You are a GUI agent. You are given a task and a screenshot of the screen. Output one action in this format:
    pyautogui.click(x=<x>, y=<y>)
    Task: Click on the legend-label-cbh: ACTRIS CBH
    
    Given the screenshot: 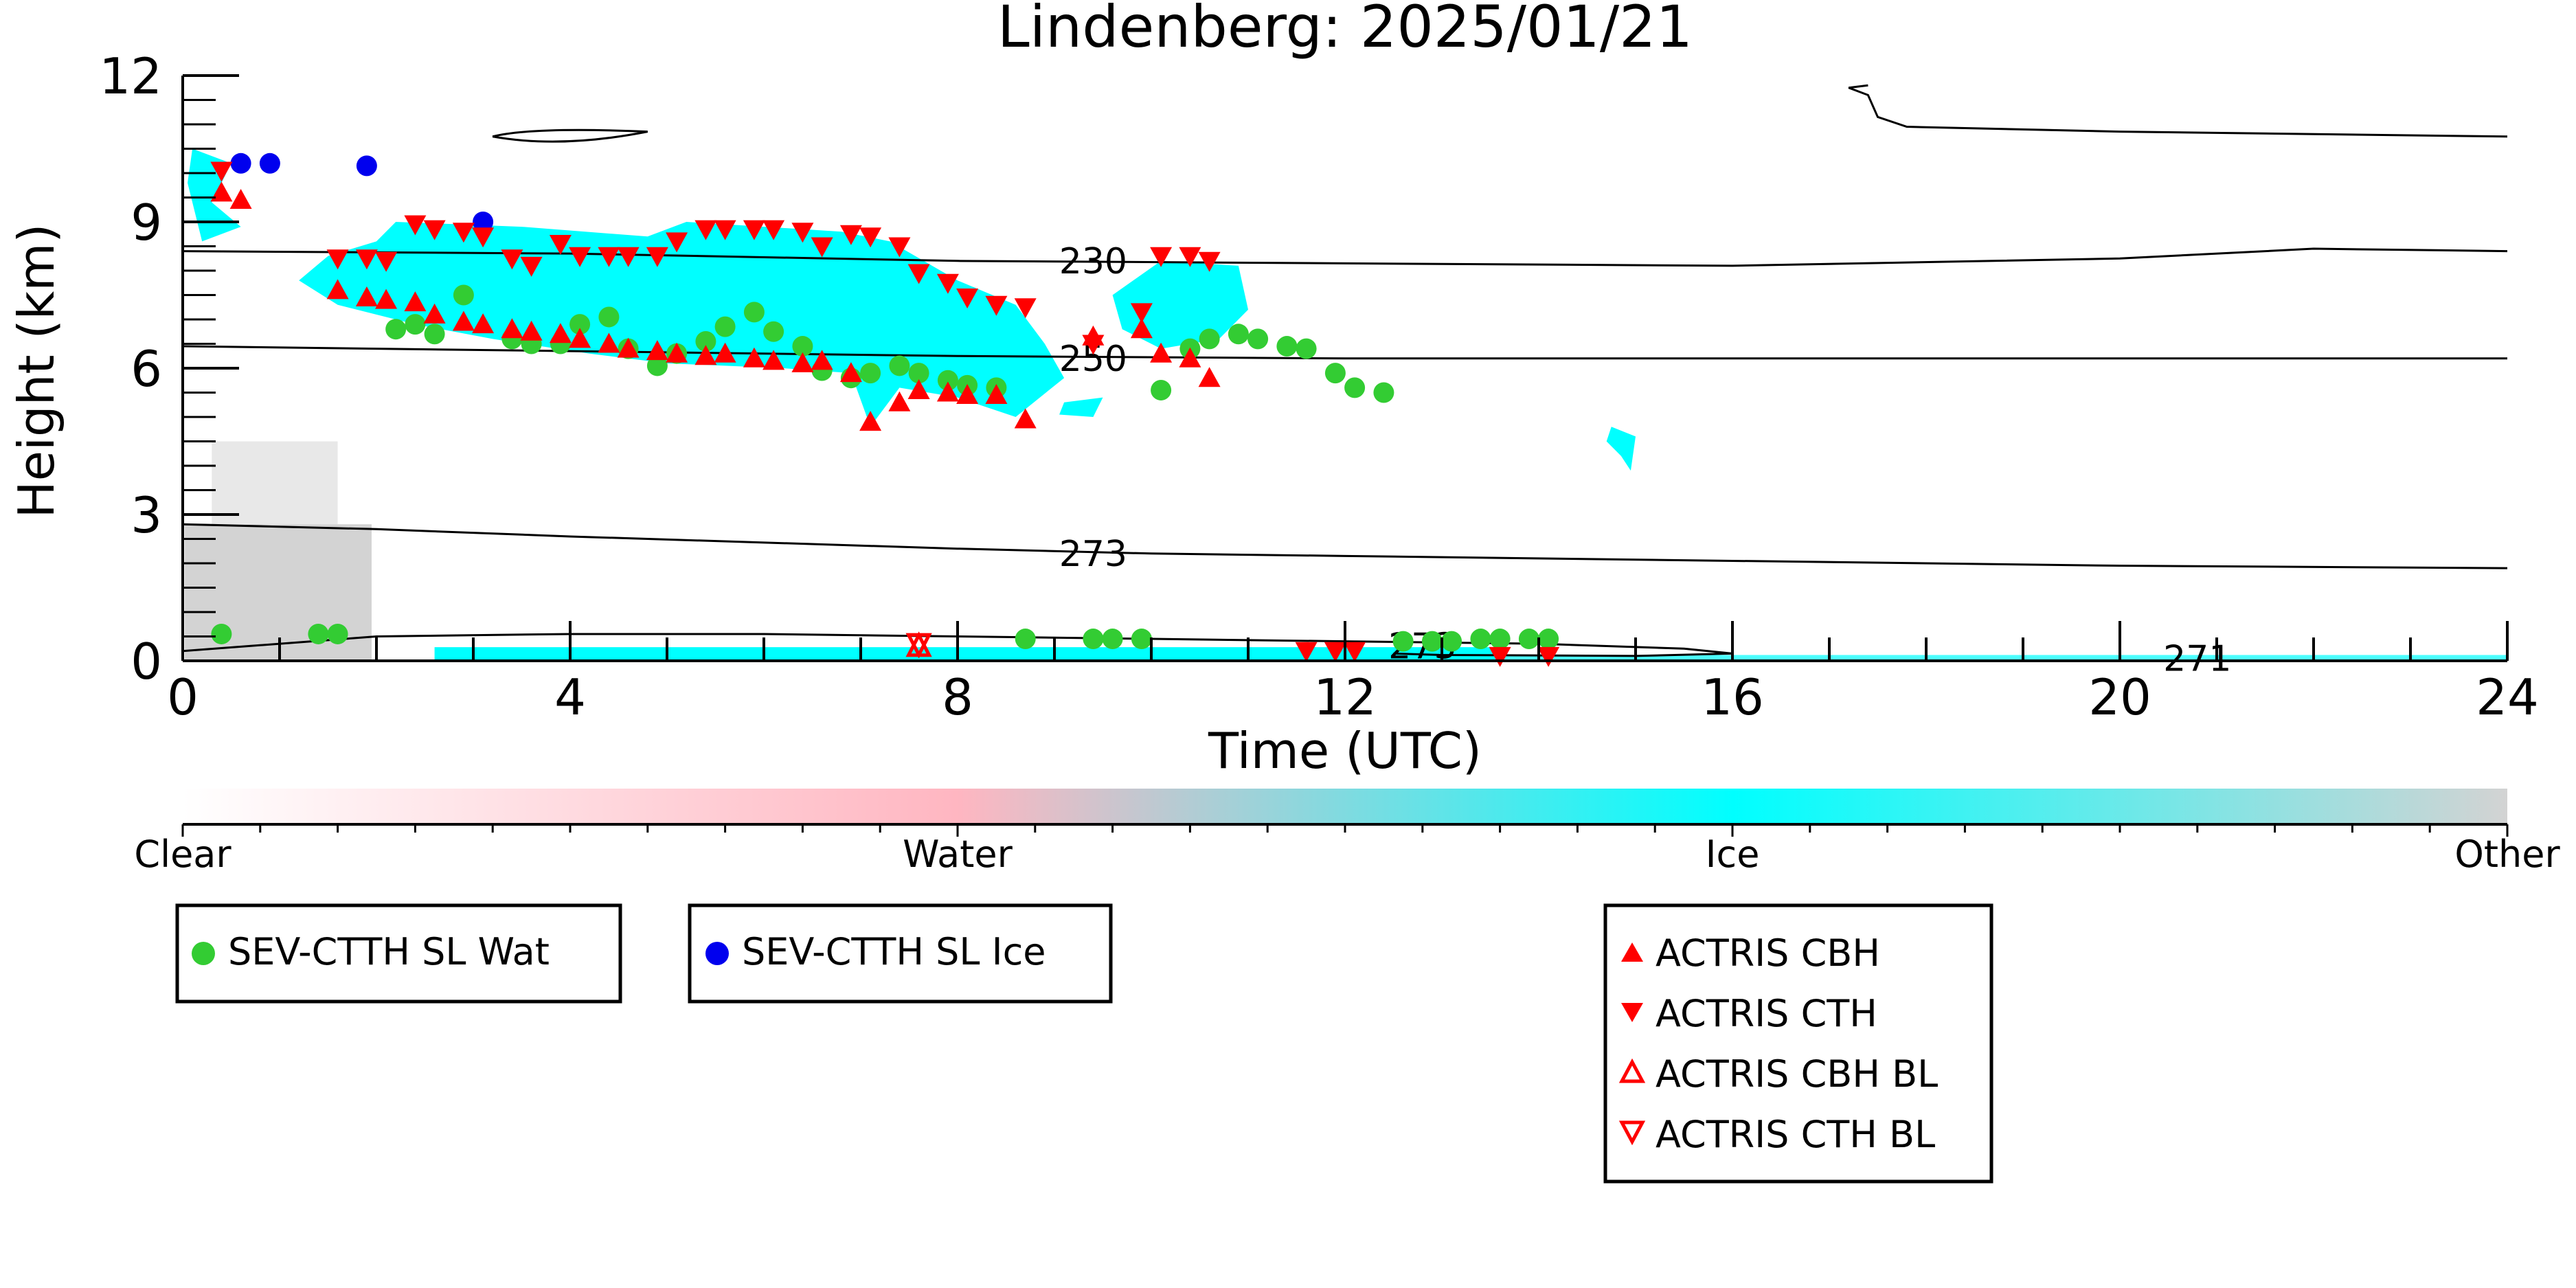 What is the action you would take?
    pyautogui.click(x=1768, y=953)
    